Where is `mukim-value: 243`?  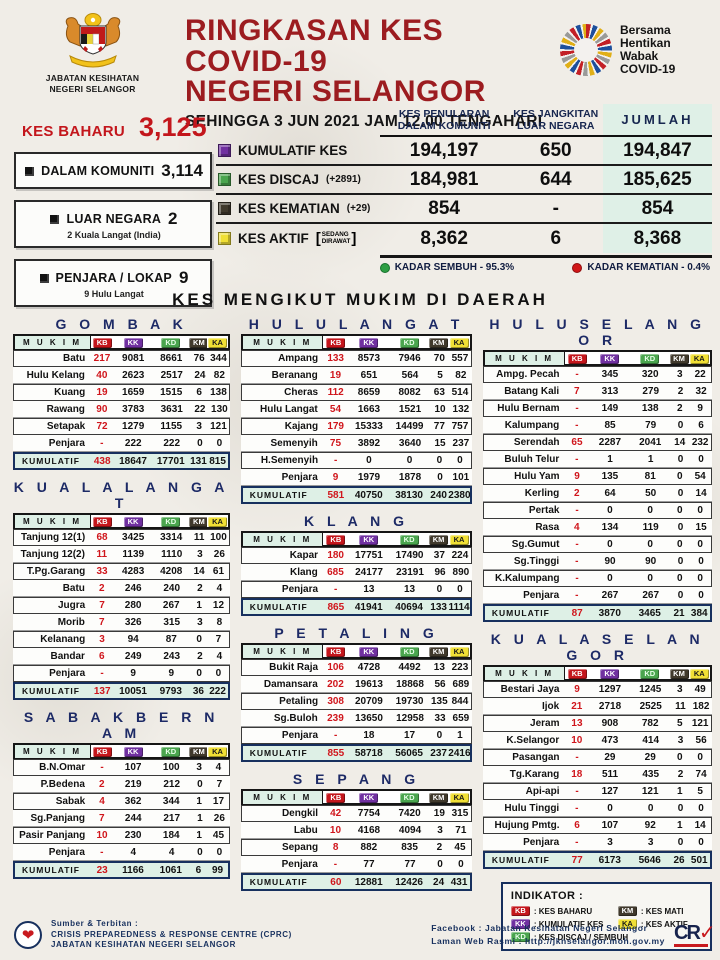 mukim-value: 243 is located at coordinates (172, 656).